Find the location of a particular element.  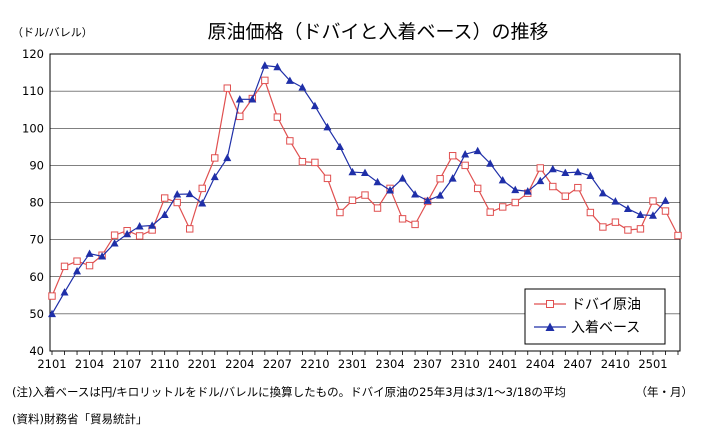

x-tick-label: 2207 is located at coordinates (277, 364).